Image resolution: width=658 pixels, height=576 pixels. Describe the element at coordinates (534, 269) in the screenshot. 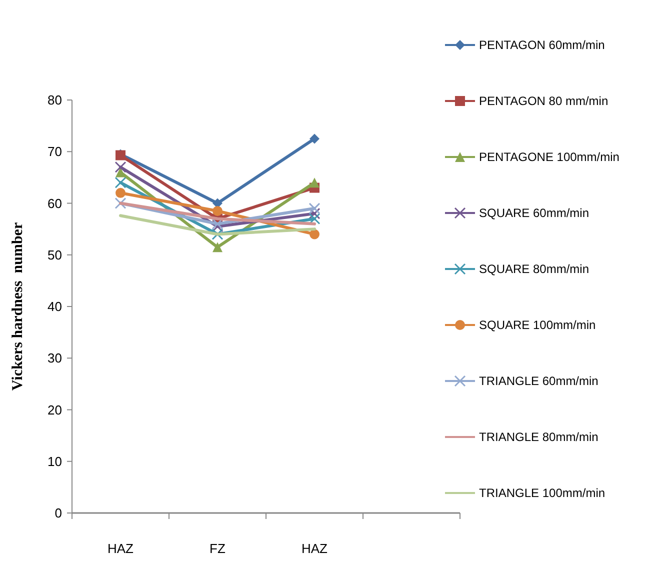

I see `legend-label: SQUARE 80mm/min` at that location.